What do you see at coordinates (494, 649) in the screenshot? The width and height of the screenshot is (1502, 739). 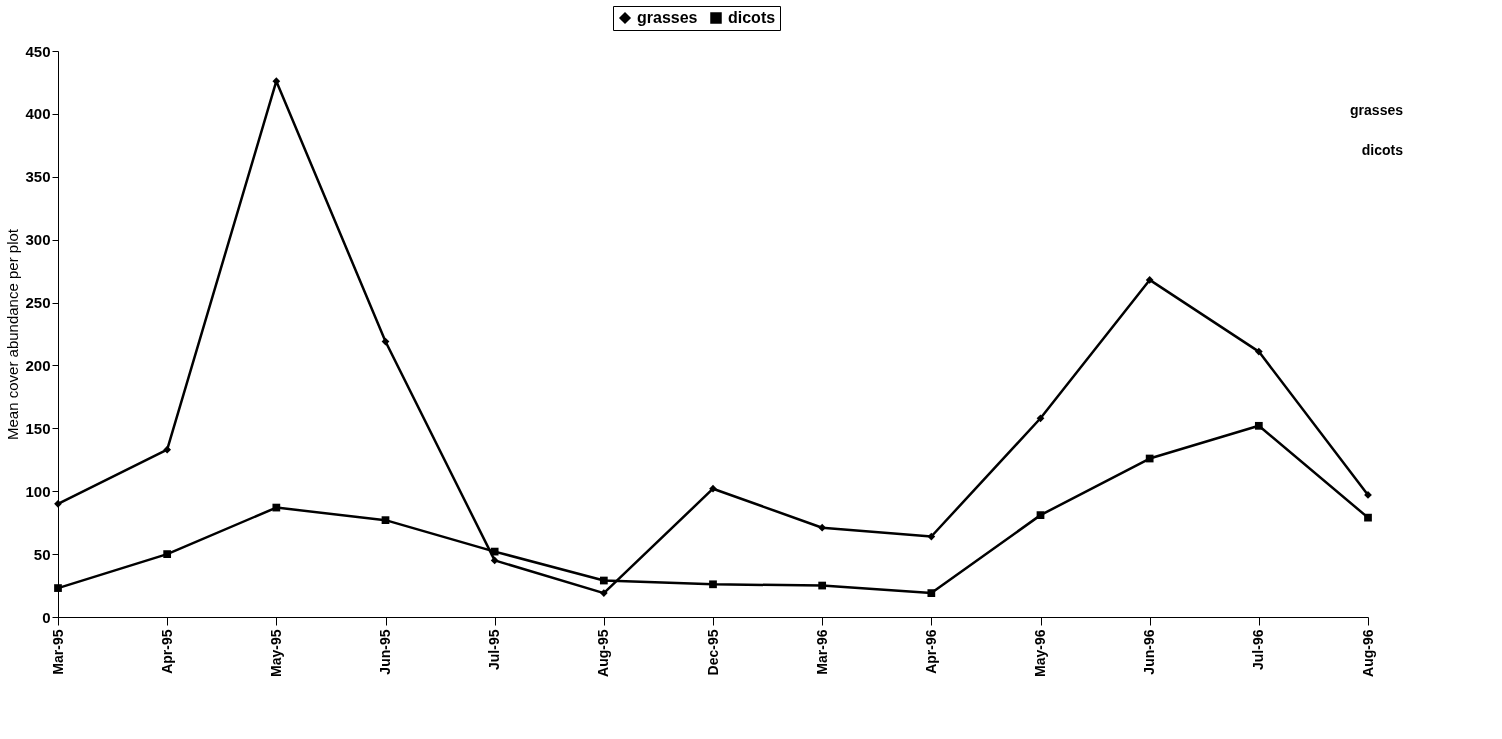 I see `x-tick-label: Jul-95` at bounding box center [494, 649].